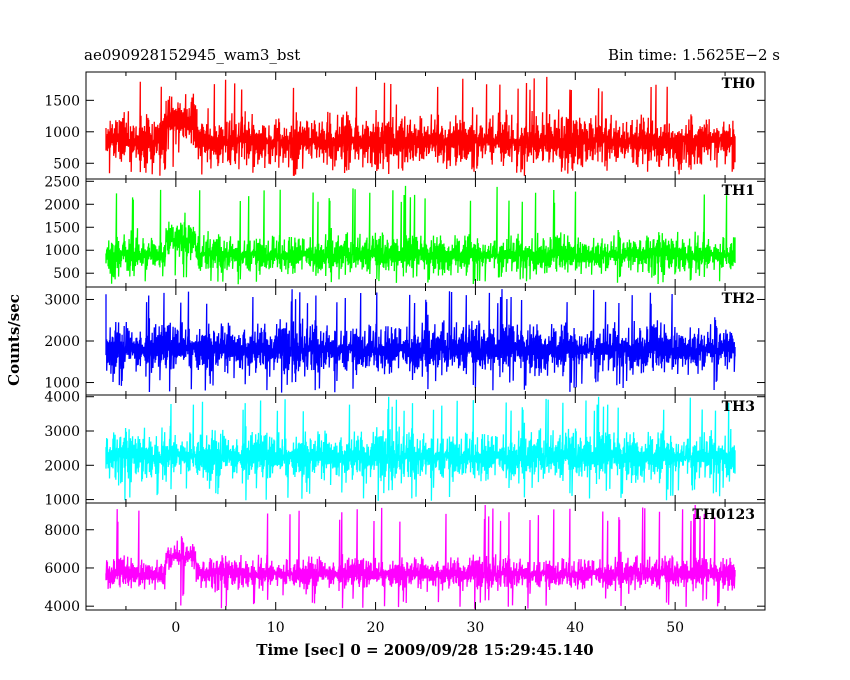 The width and height of the screenshot is (850, 680). I want to click on panel-th3: 1000 2000 3000 4000 TH3, so click(405, 449).